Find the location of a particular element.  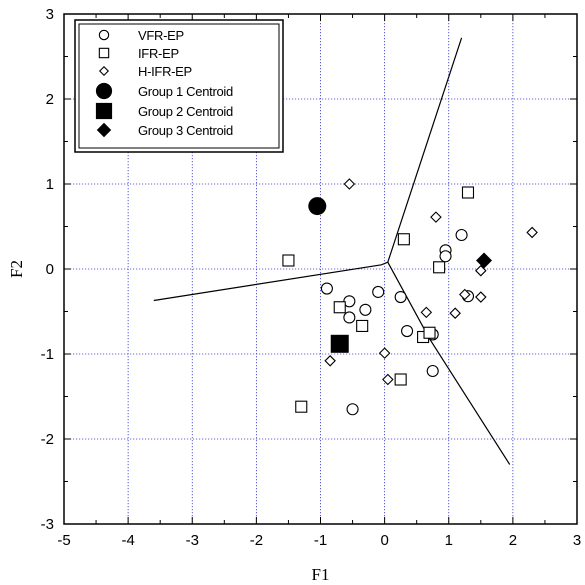

legend-marker-ifr-ep is located at coordinates (104, 53).